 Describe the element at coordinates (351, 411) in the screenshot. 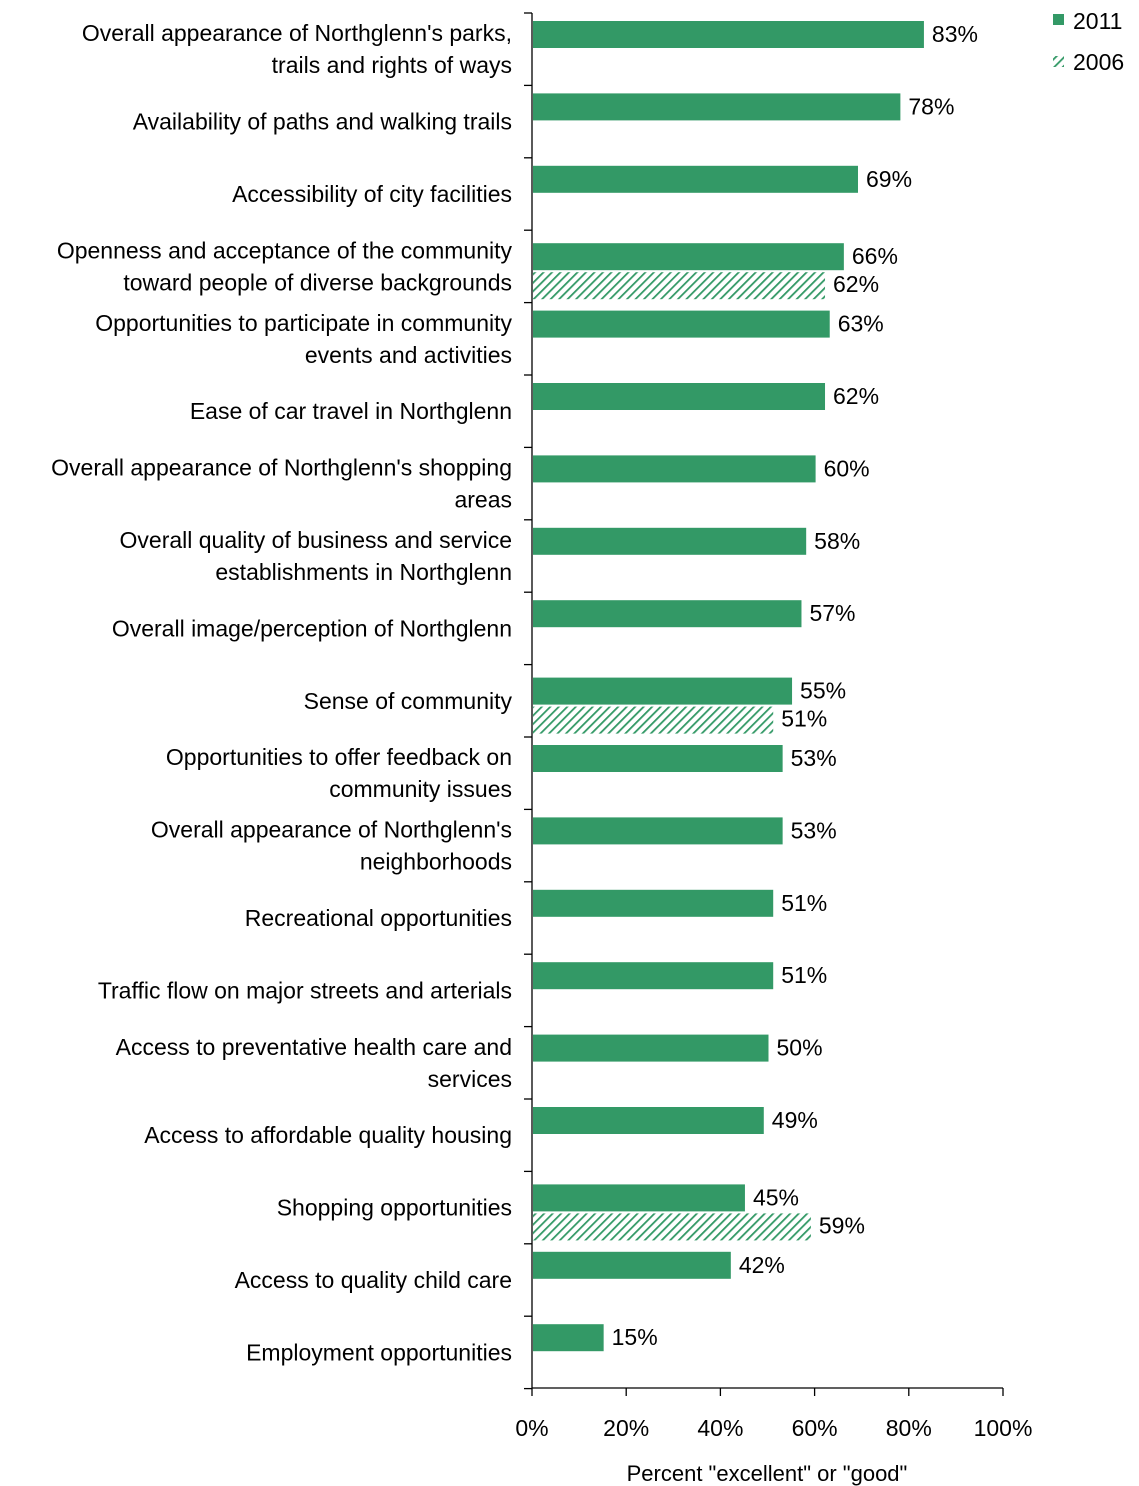

I see `category-label: Ease of car travel in Northglenn` at that location.